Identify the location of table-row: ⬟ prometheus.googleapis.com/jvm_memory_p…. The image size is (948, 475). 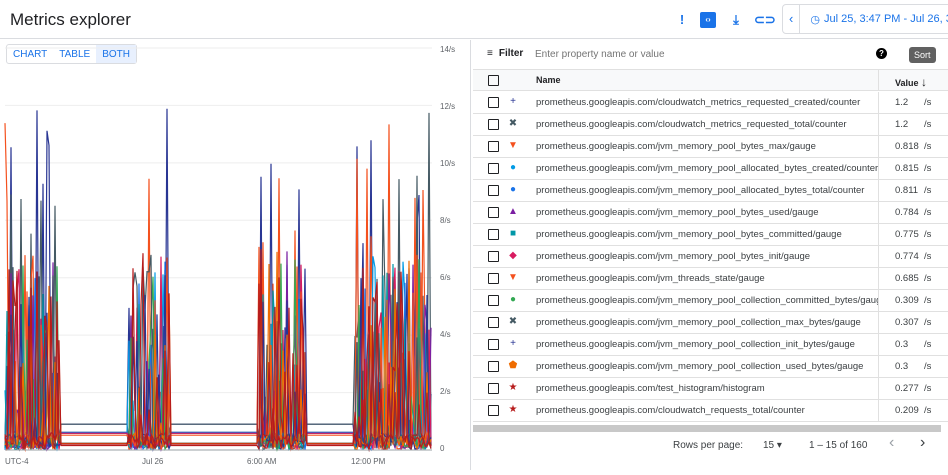
(710, 367).